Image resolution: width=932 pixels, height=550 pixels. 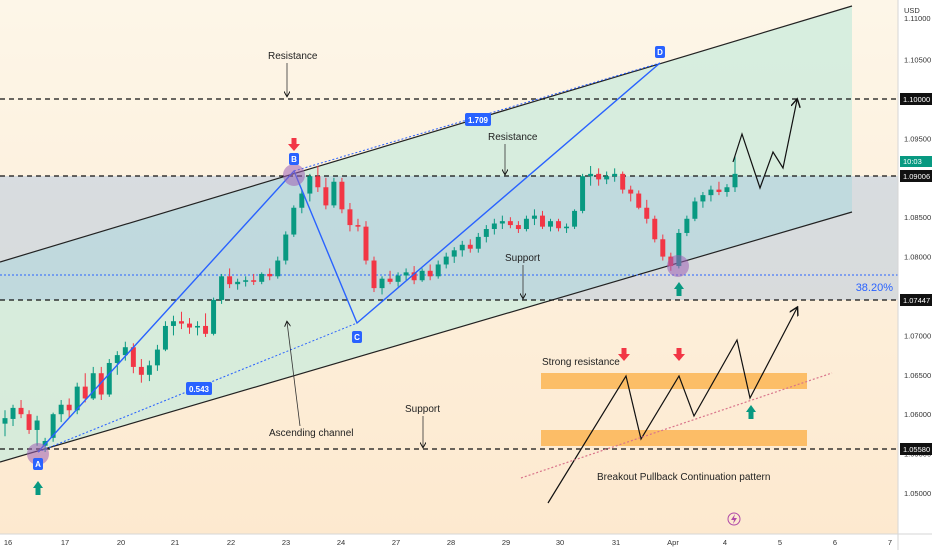 I want to click on ratio-box-lower: 0.543, so click(x=199, y=388).